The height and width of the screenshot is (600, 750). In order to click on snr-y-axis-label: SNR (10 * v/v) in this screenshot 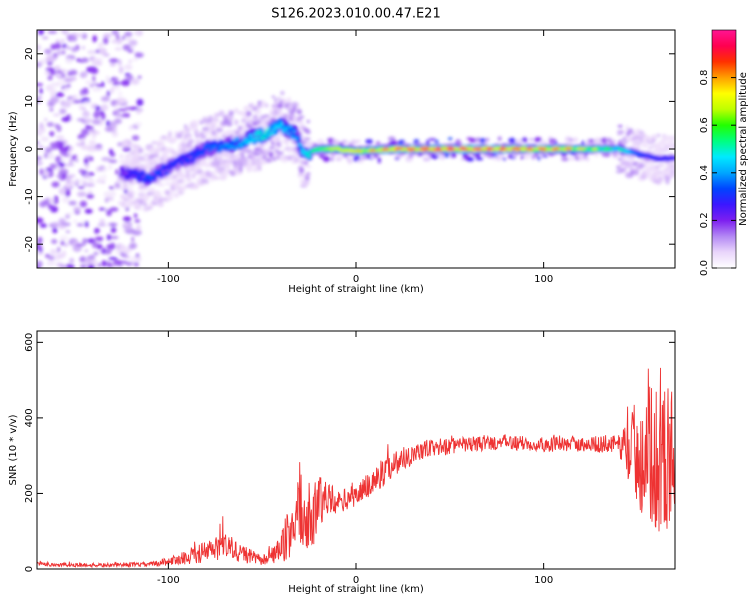, I will do `click(13, 449)`.